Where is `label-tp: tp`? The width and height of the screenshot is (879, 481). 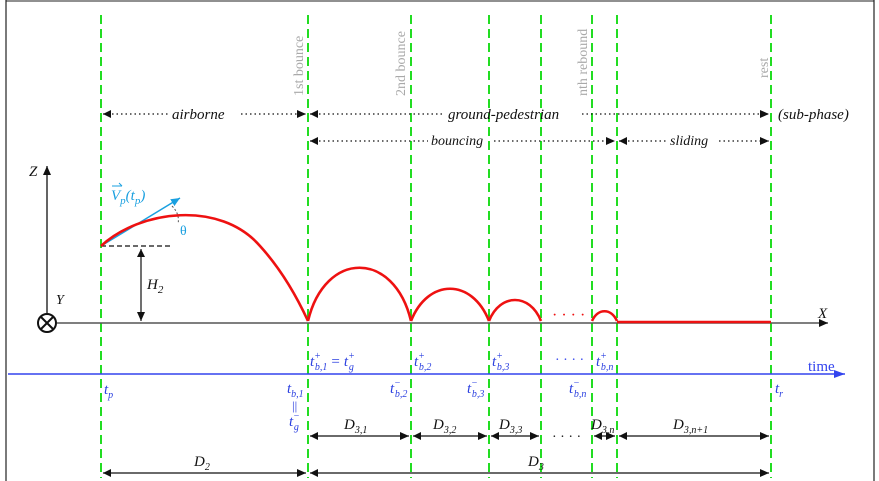
label-tp: tp is located at coordinates (108, 391).